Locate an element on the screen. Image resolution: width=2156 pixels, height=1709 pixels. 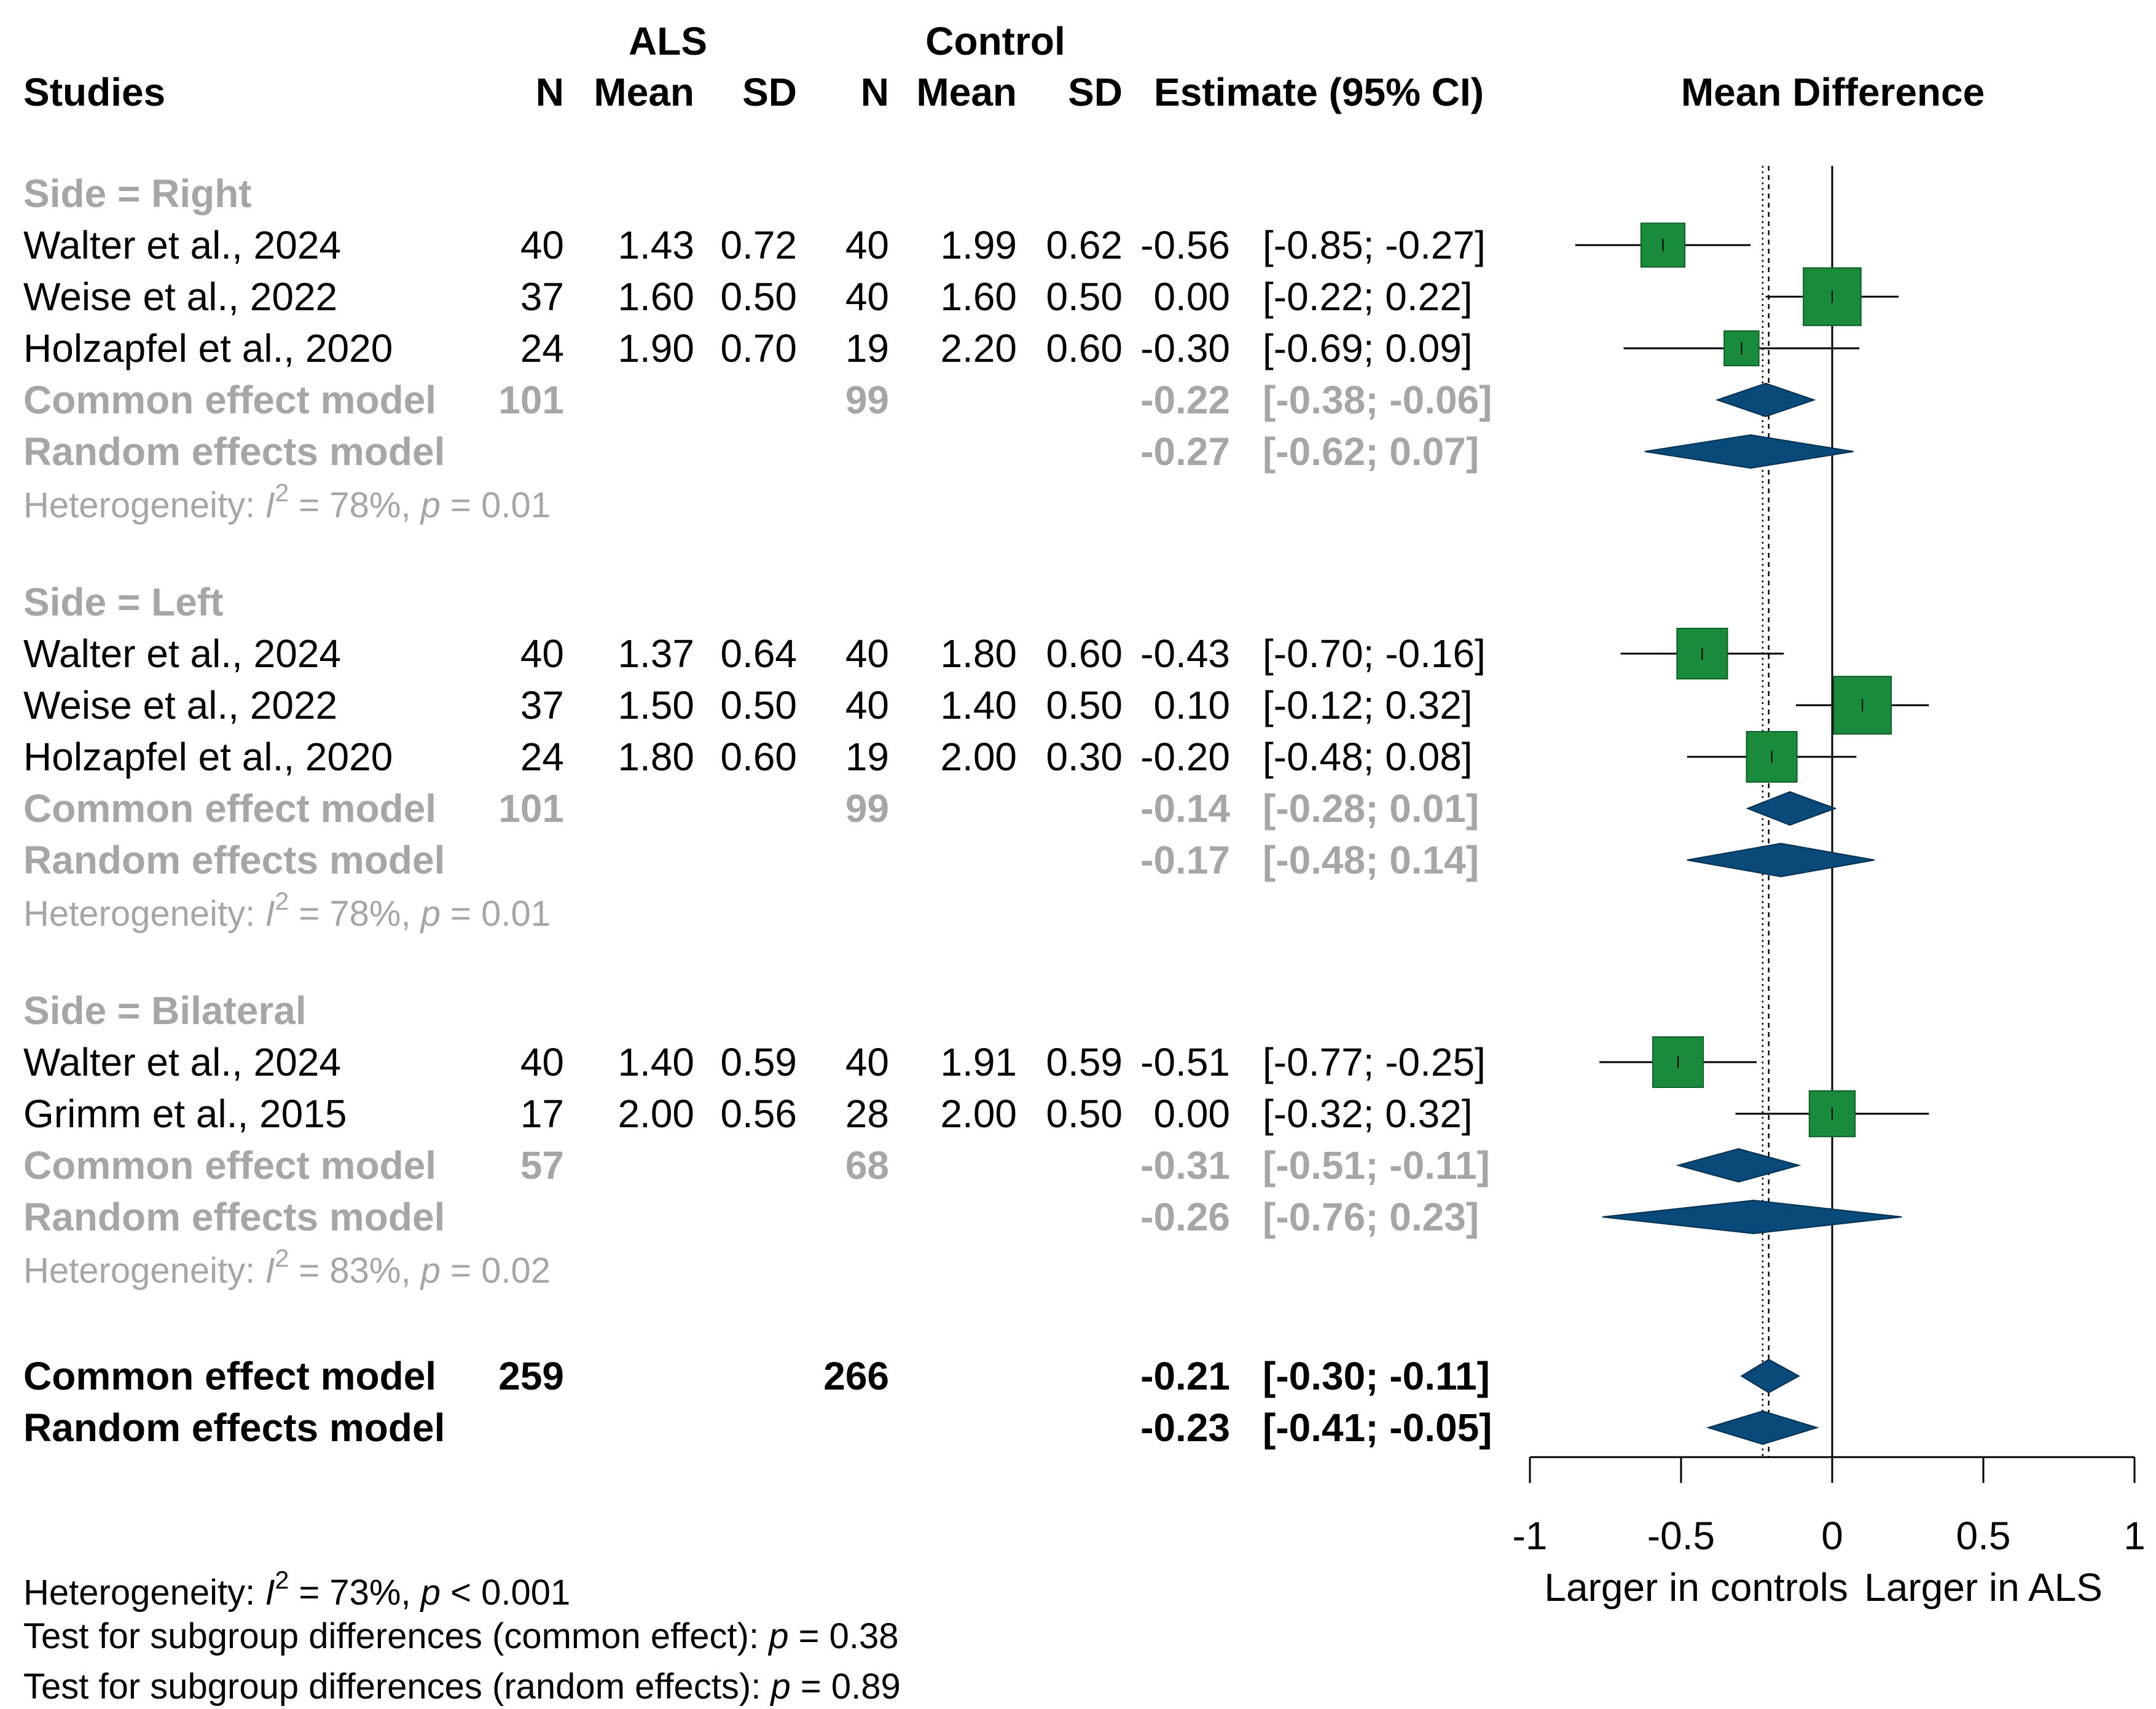
header-plot-title: Mean Difference is located at coordinates (1833, 92).